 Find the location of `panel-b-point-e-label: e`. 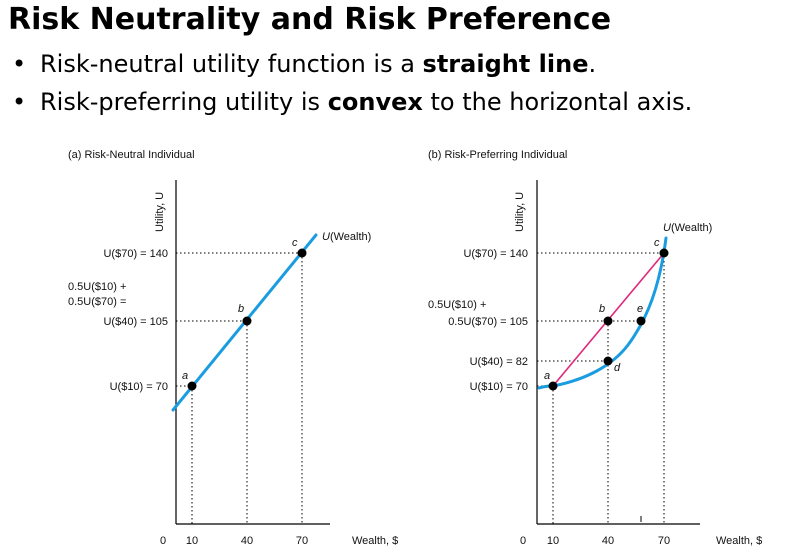

panel-b-point-e-label: e is located at coordinates (640, 309).